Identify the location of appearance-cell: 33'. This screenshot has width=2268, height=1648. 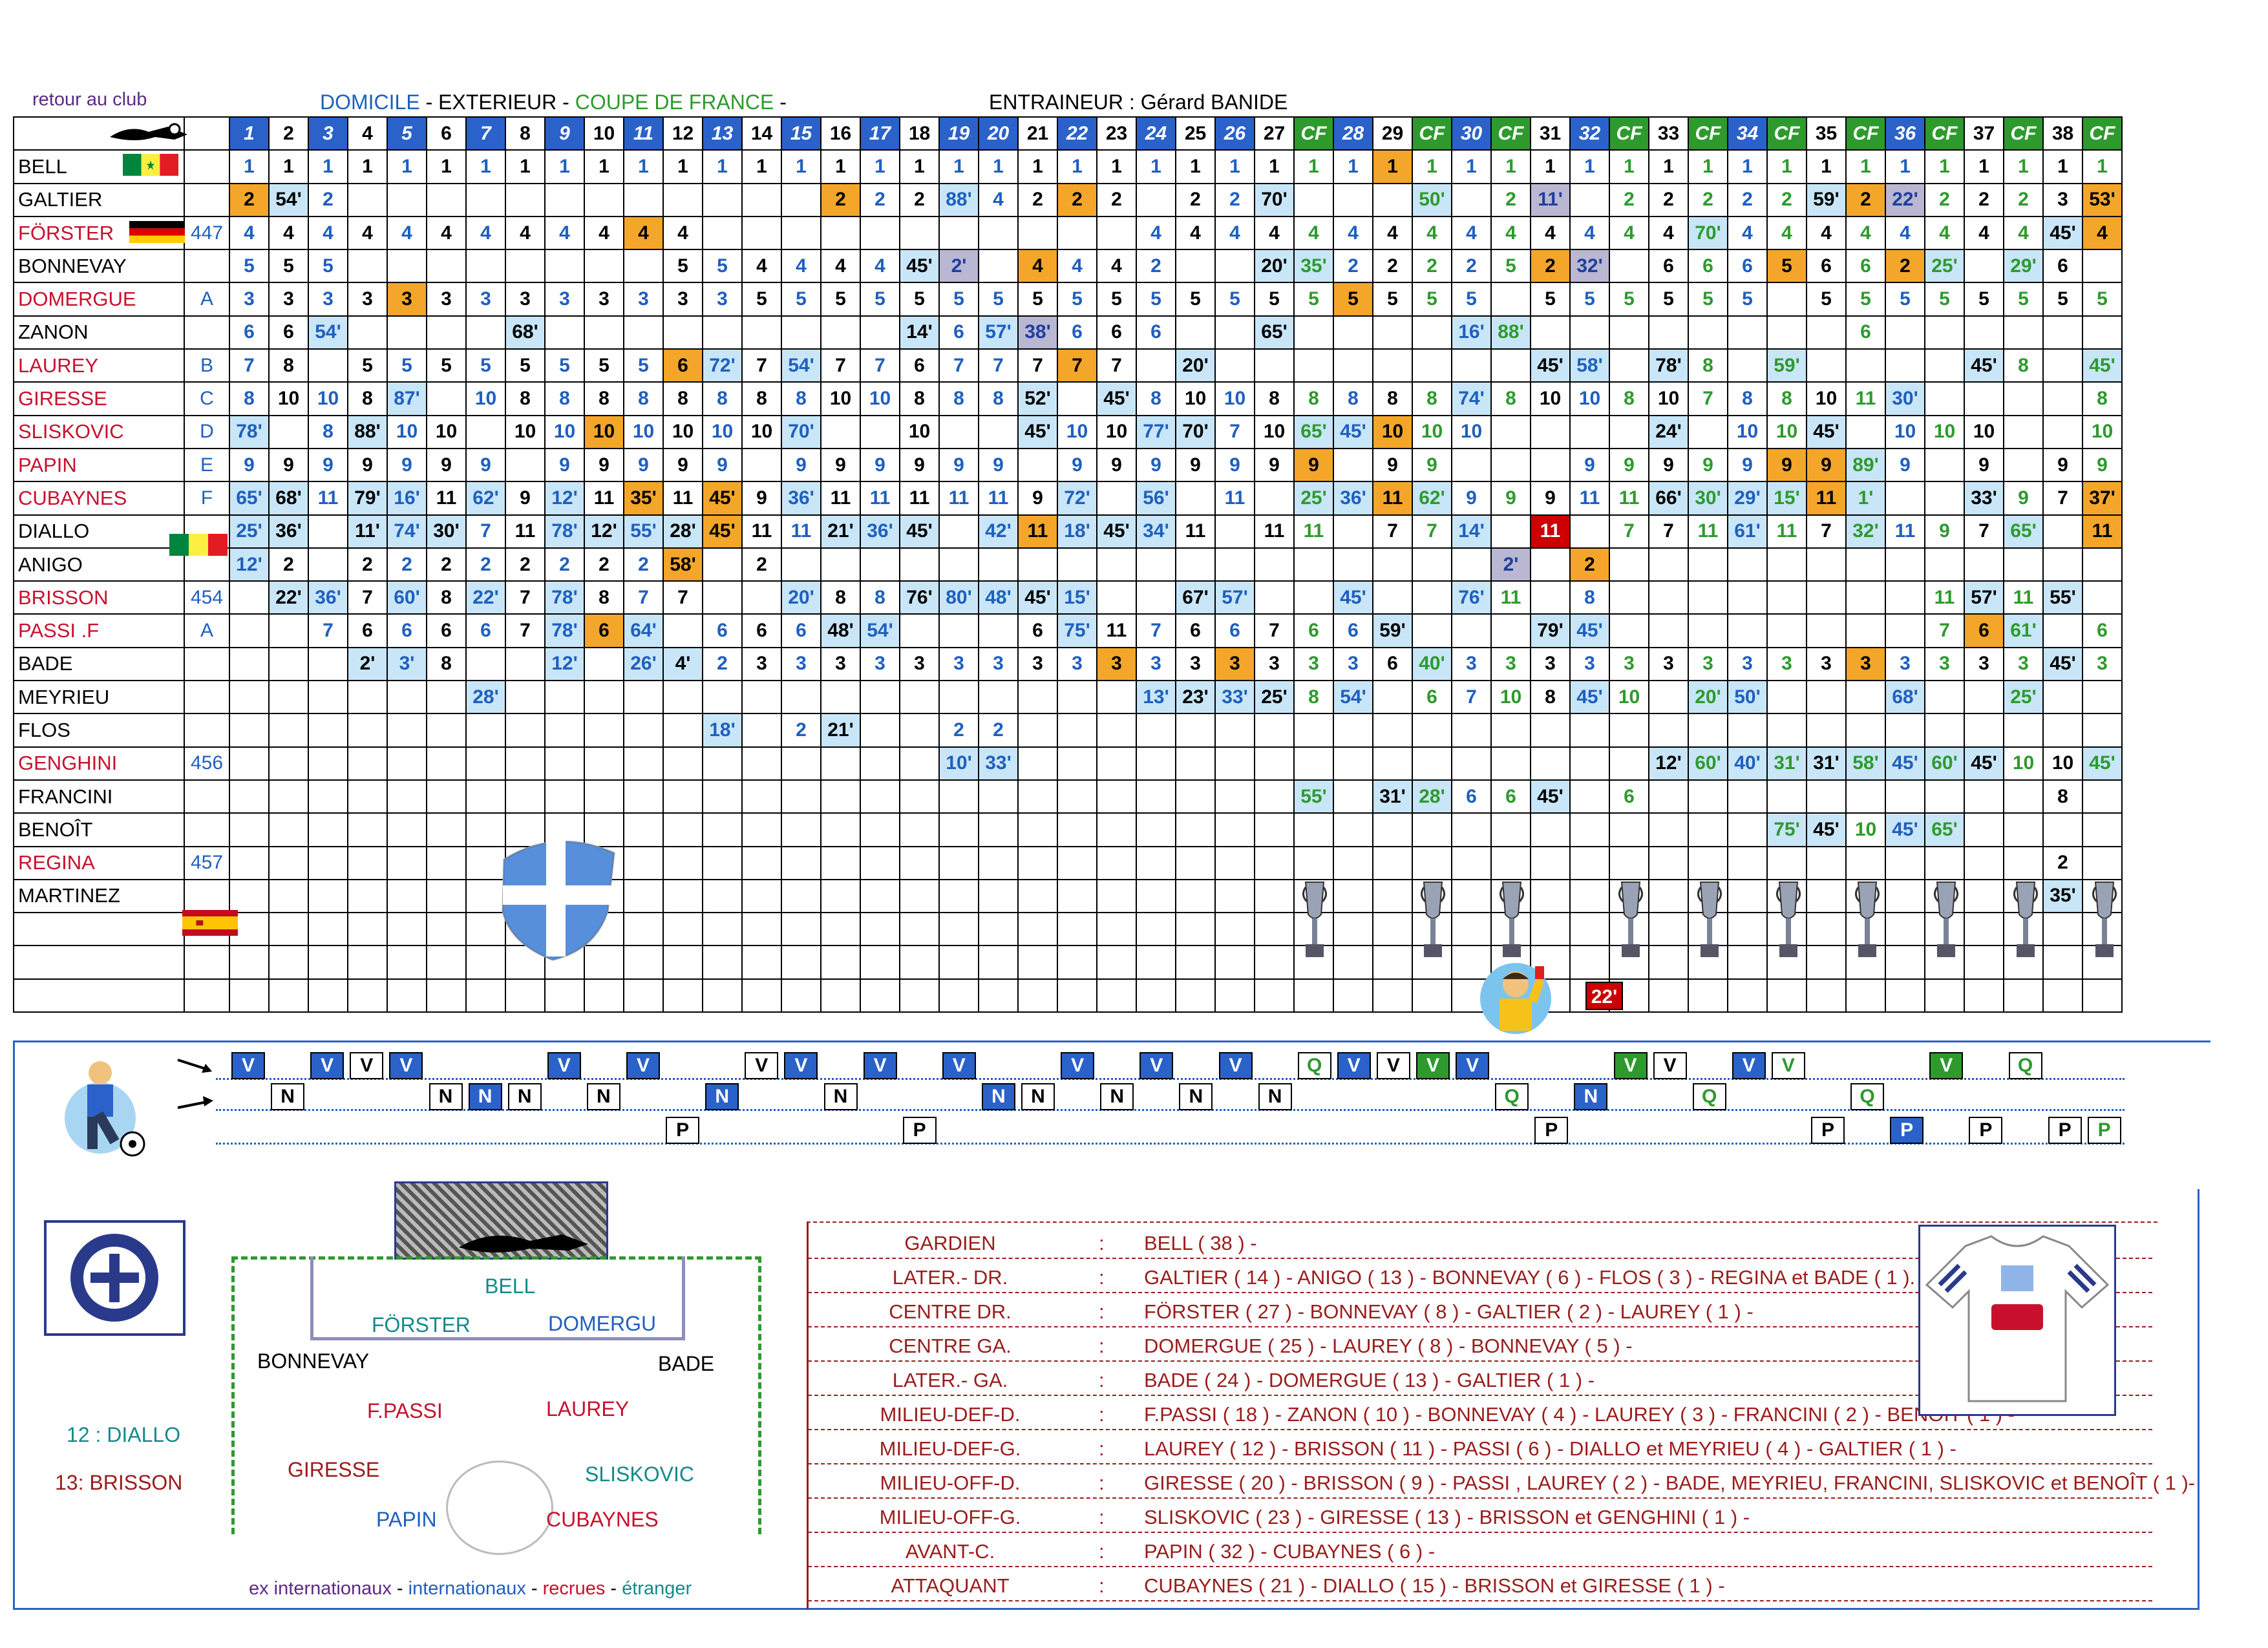
(1984, 498).